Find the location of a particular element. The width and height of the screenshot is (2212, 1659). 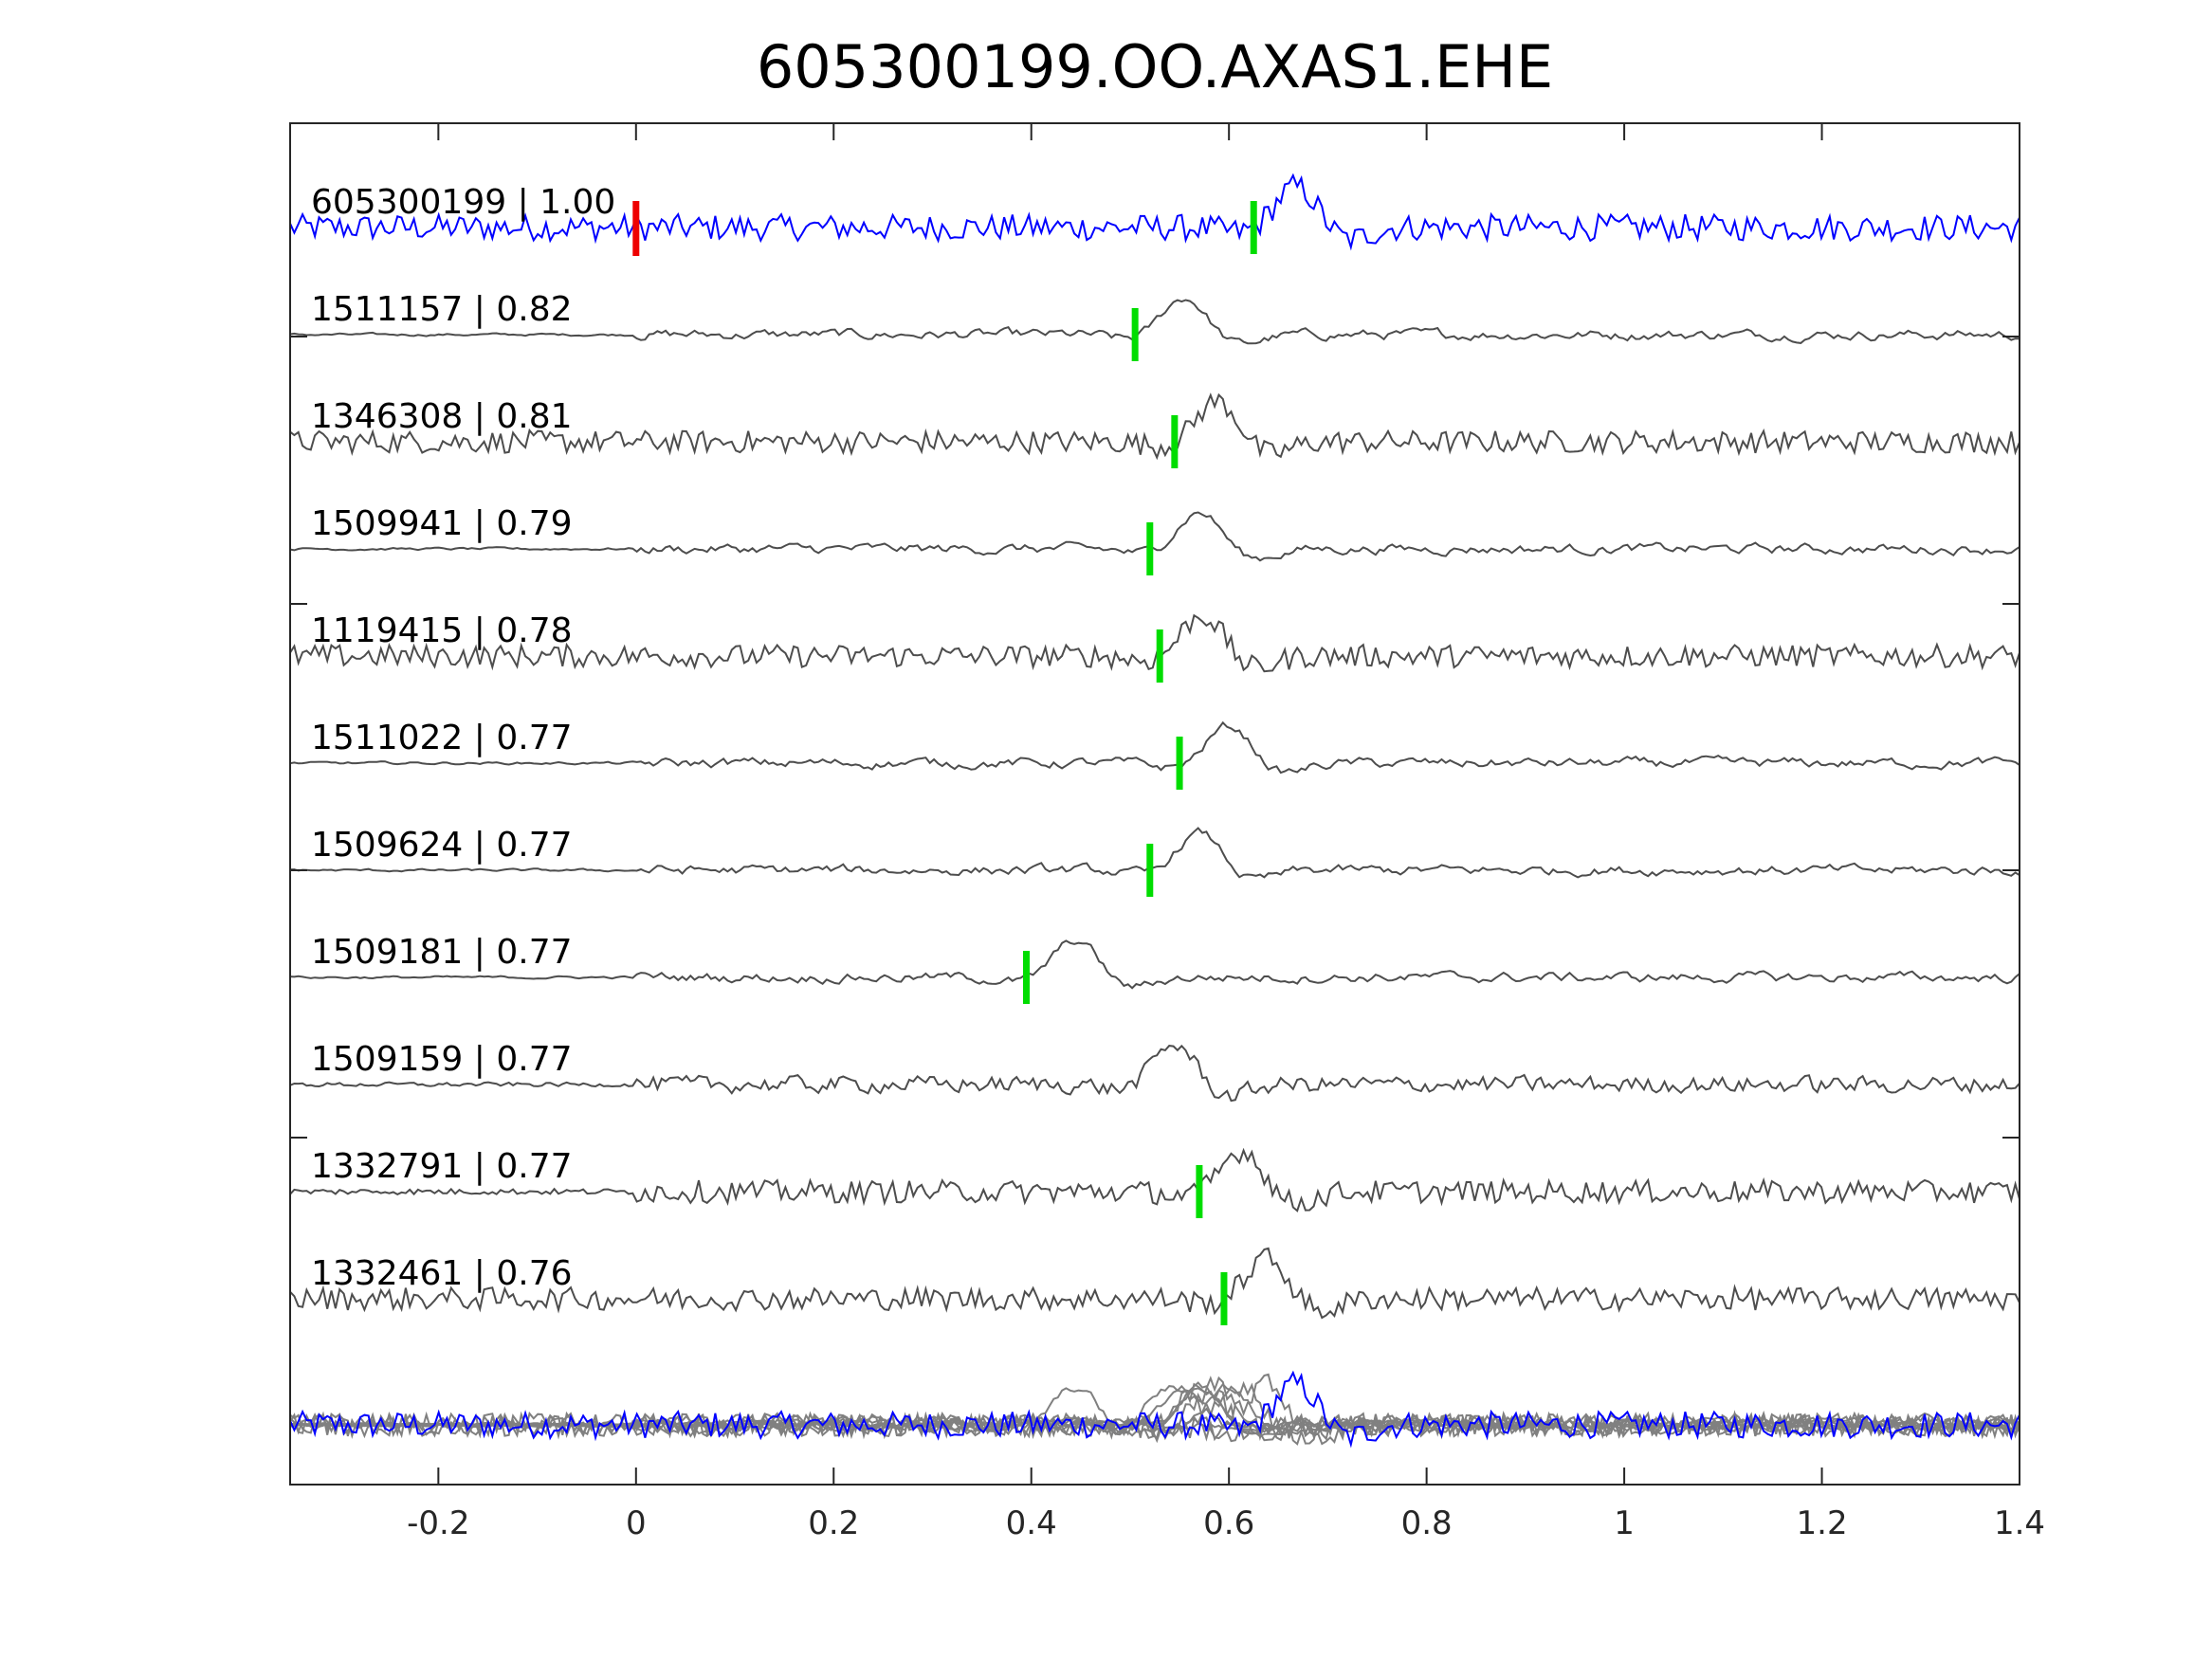

x-tick-label: -0.2 is located at coordinates (438, 1523).